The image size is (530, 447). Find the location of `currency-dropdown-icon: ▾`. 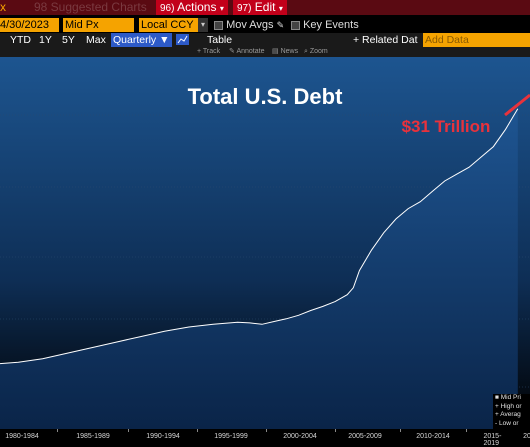

currency-dropdown-icon: ▾ is located at coordinates (203, 25).